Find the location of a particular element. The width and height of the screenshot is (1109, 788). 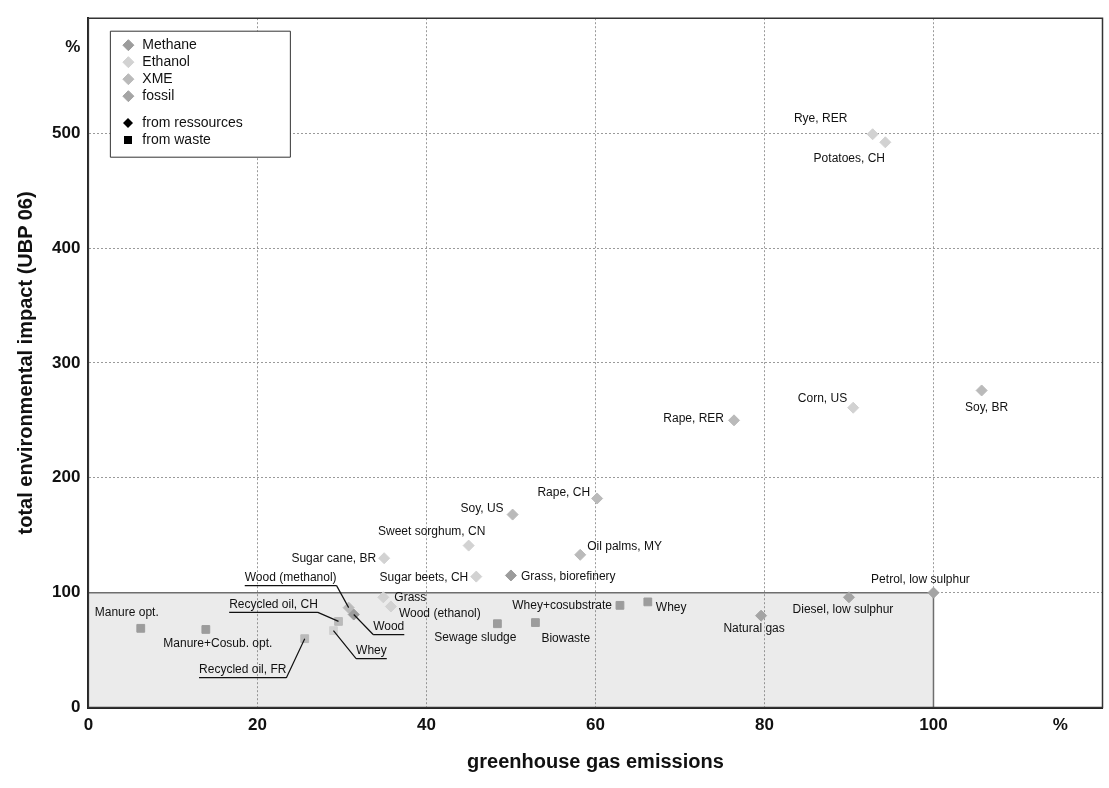

y-tick-label: 0 is located at coordinates (75, 707).